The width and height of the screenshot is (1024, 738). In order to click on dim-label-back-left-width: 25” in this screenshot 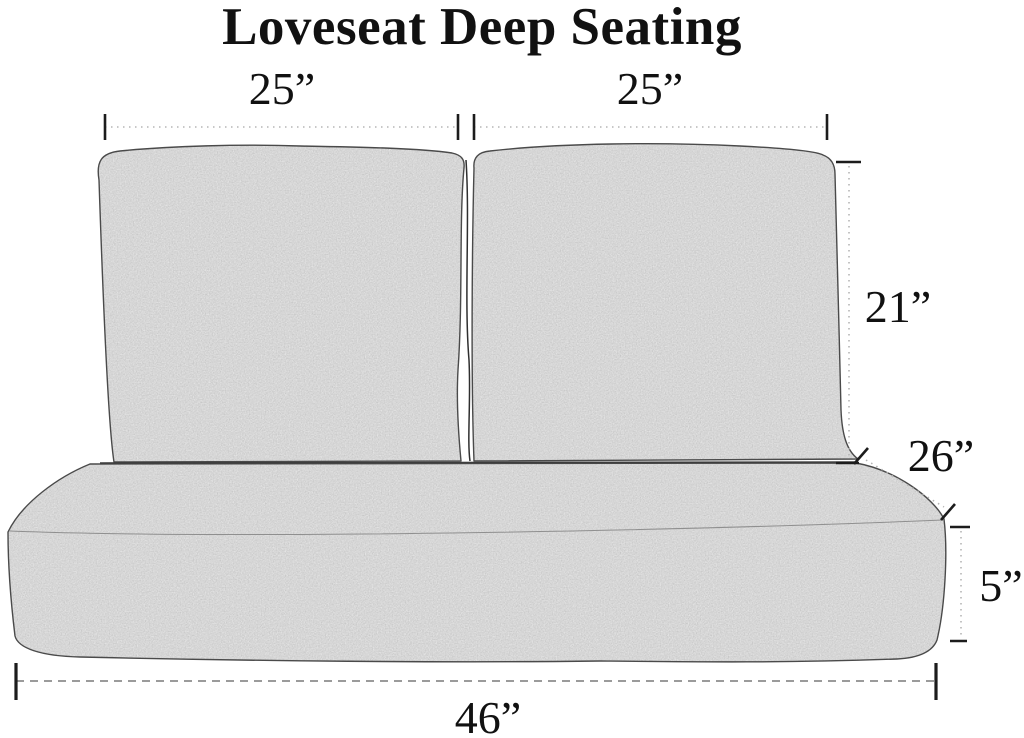, I will do `click(282, 88)`.